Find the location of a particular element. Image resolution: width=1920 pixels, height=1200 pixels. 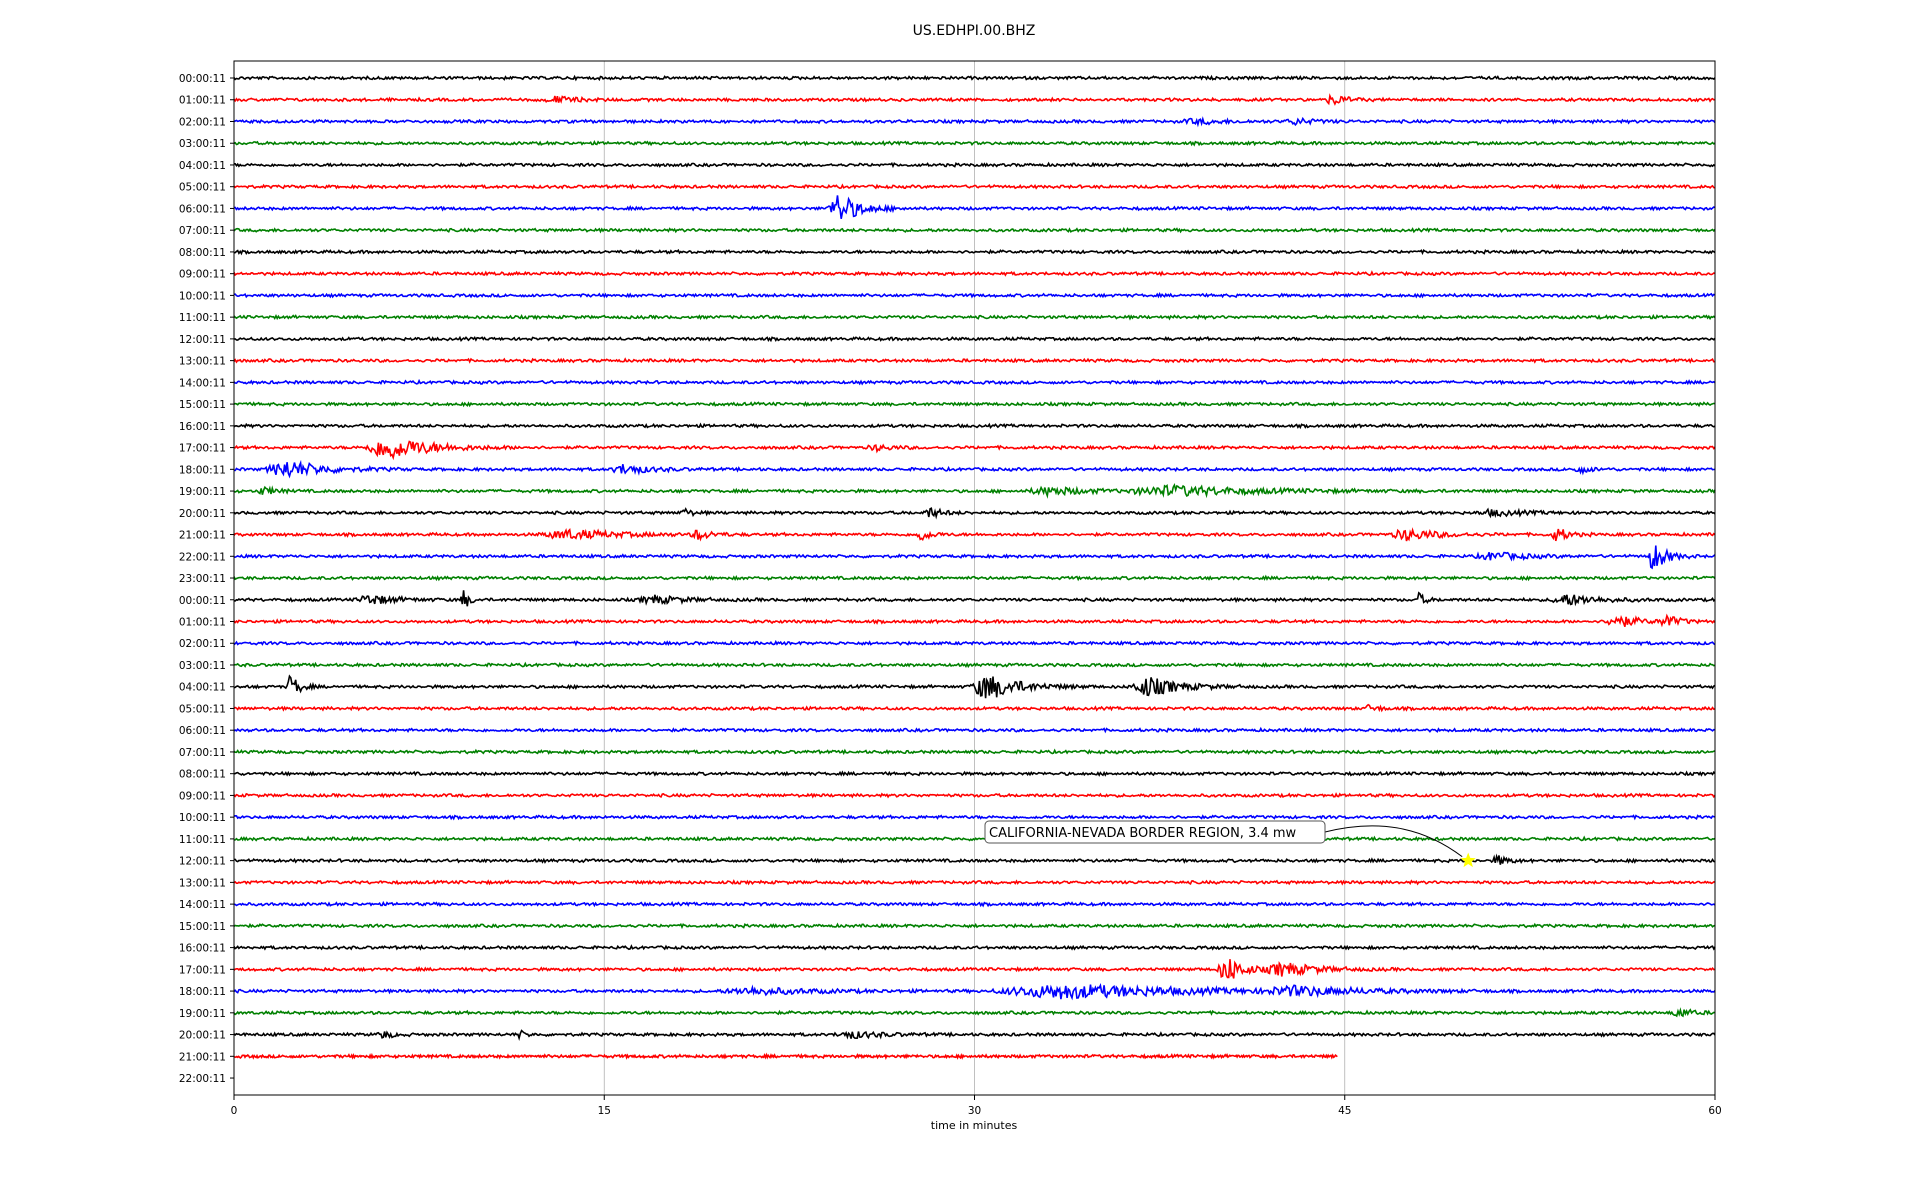

chart-title: US.EDHPI.00.BHZ is located at coordinates (974, 31).